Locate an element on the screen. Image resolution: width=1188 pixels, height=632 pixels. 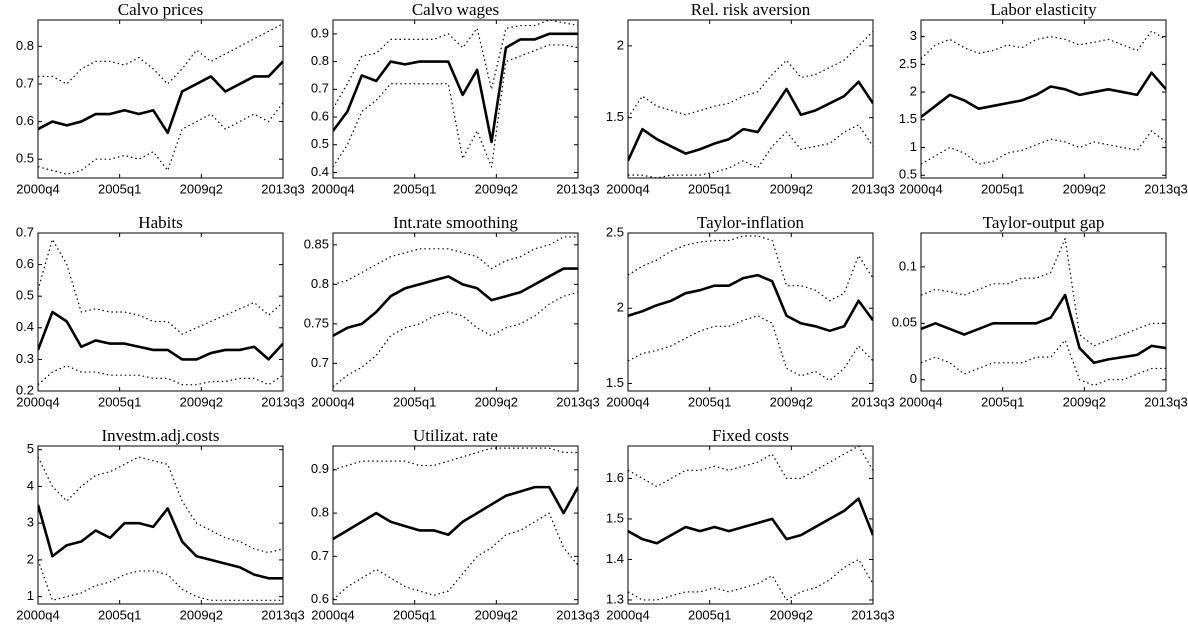
y-tick-label: 5 is located at coordinates (30, 448).